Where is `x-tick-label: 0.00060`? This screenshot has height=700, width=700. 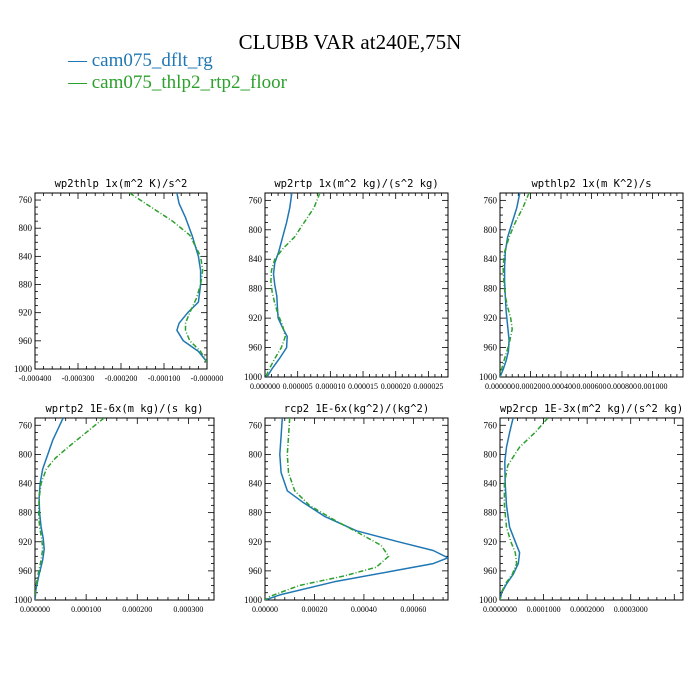 x-tick-label: 0.00060 is located at coordinates (413, 609).